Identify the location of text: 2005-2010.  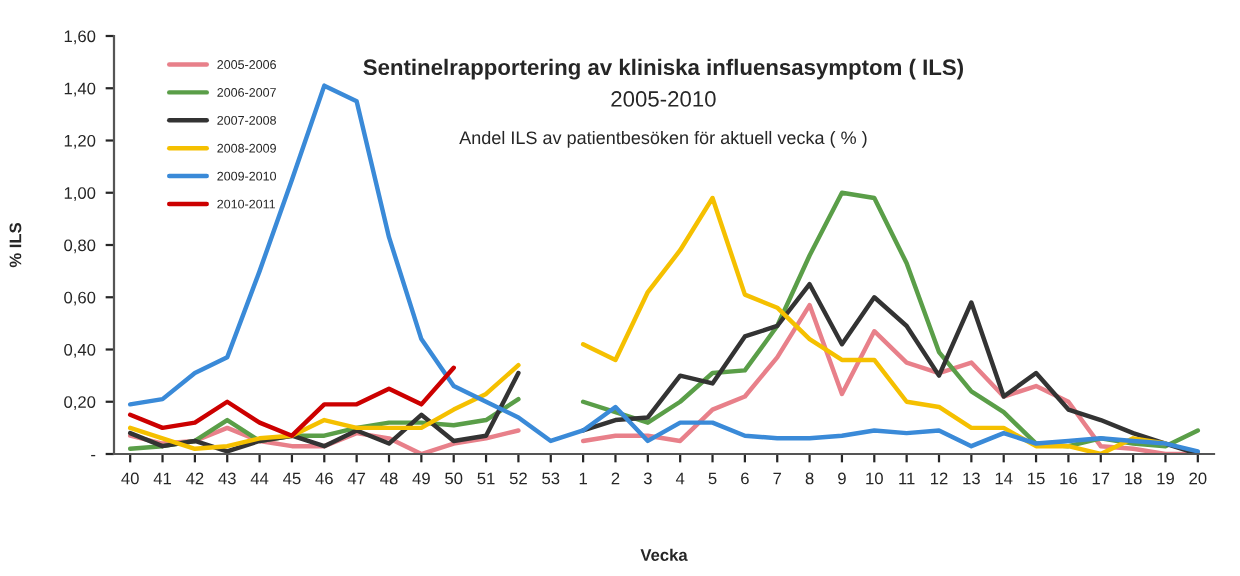
(663, 99).